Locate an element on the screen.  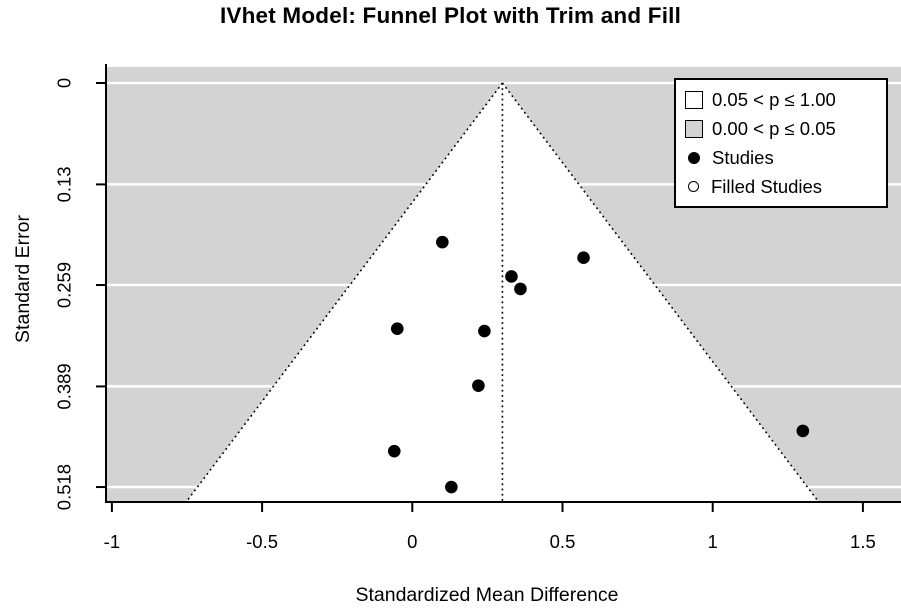
x-tick-label: 0 is located at coordinates (412, 541).